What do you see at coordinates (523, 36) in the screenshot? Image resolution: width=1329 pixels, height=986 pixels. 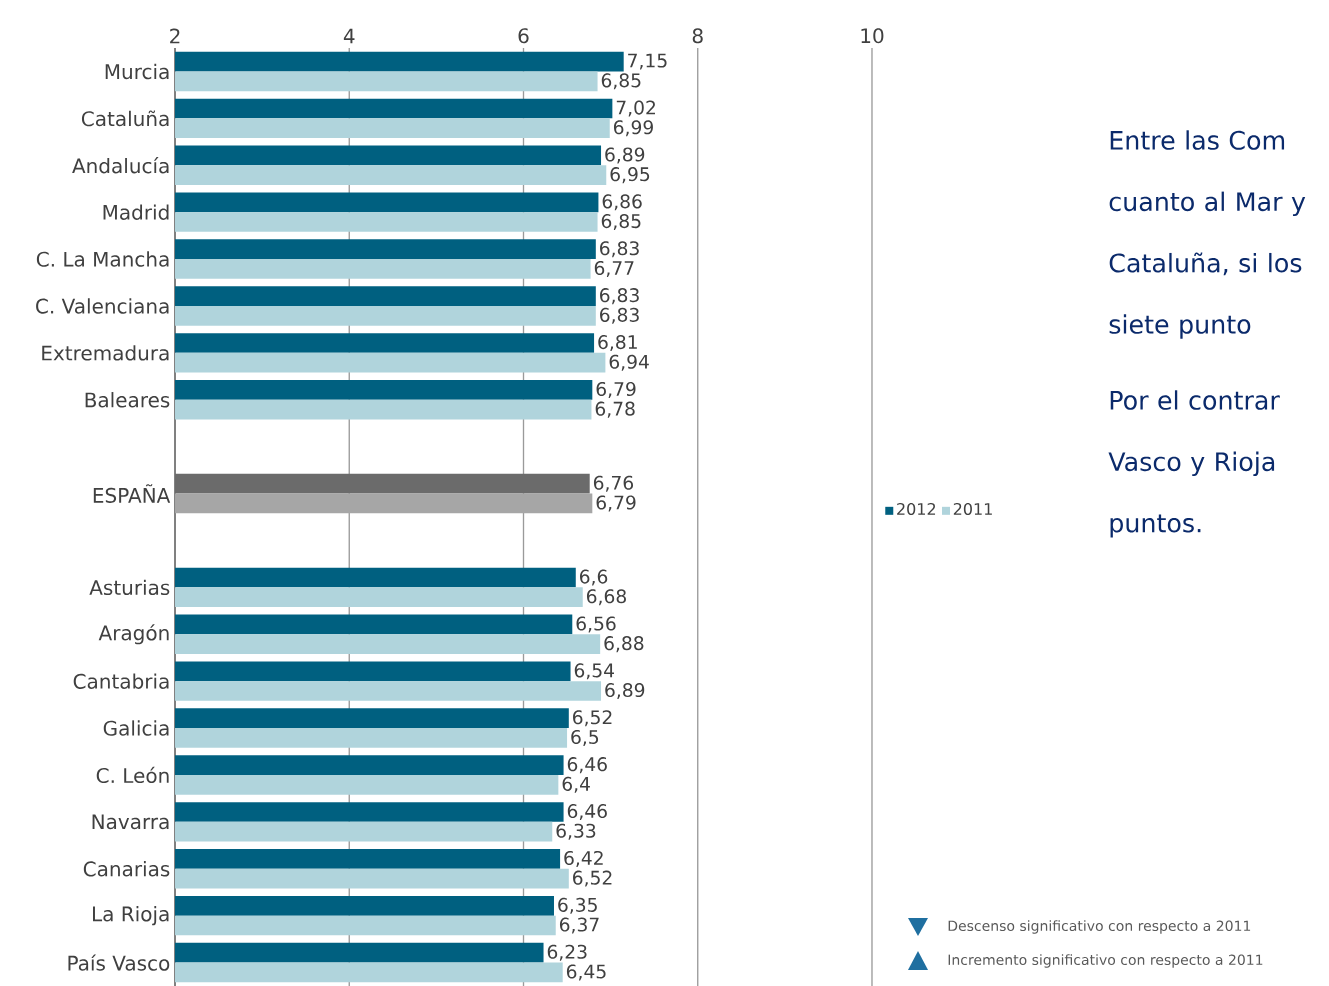 I see `x-tick-label: 6` at bounding box center [523, 36].